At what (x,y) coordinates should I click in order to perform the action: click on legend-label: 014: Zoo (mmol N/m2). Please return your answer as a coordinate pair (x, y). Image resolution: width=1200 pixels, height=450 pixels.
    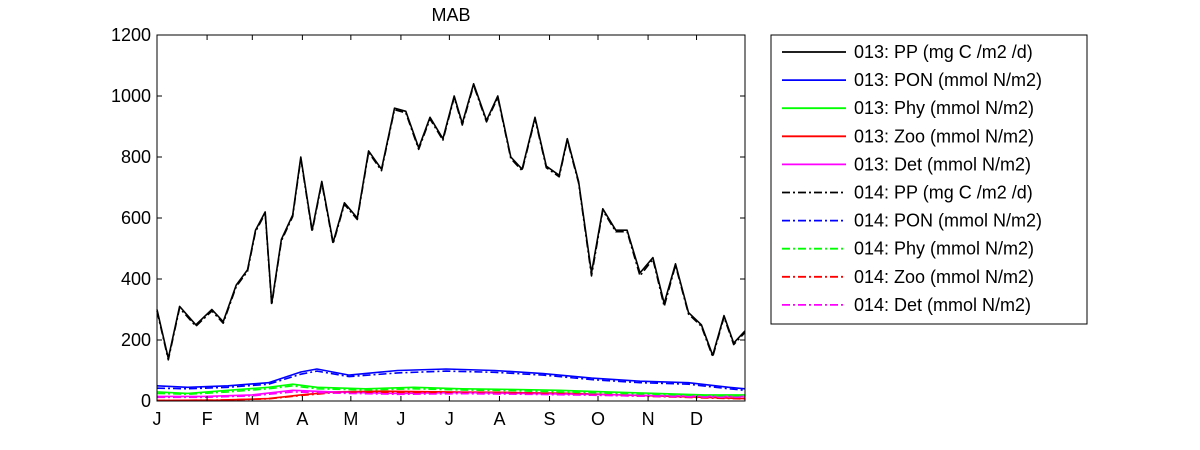
    Looking at the image, I should click on (944, 277).